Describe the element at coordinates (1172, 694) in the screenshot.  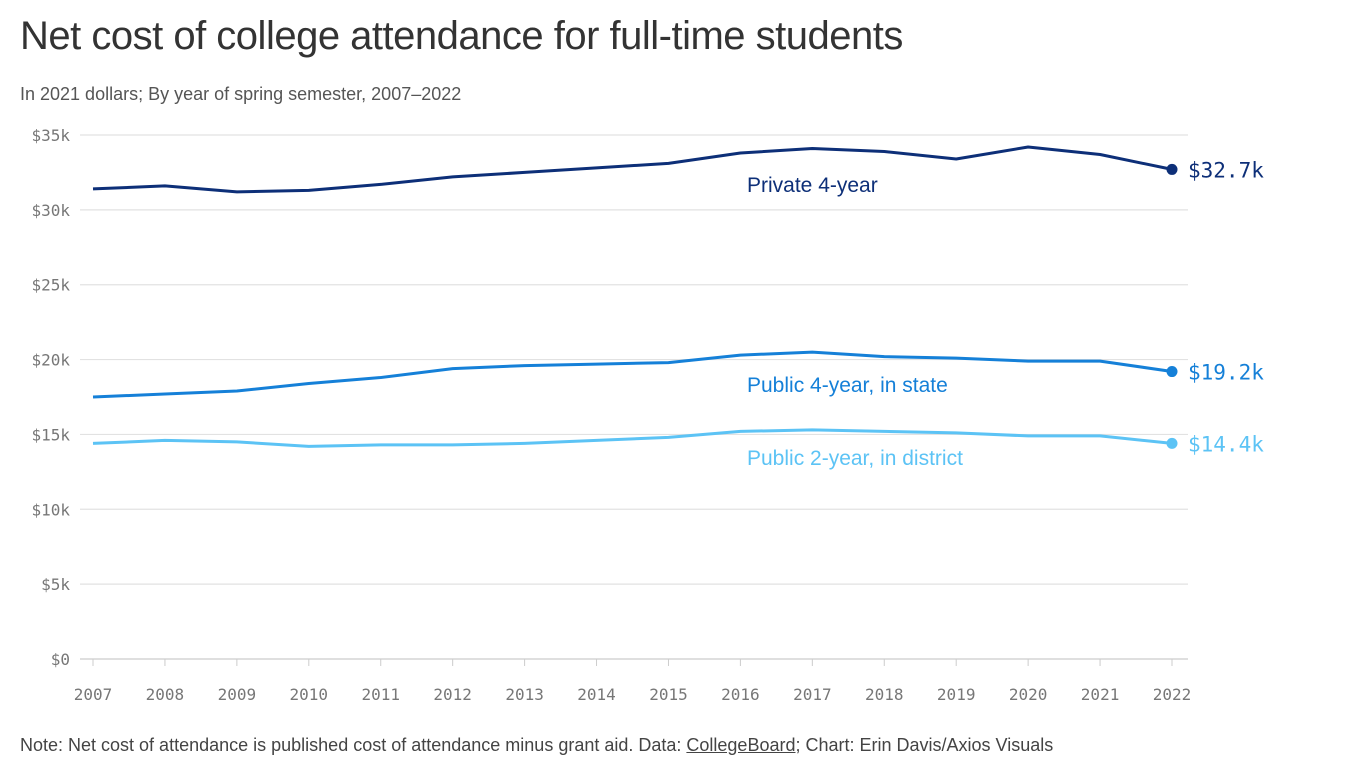
I see `x-tick-label: 2022` at that location.